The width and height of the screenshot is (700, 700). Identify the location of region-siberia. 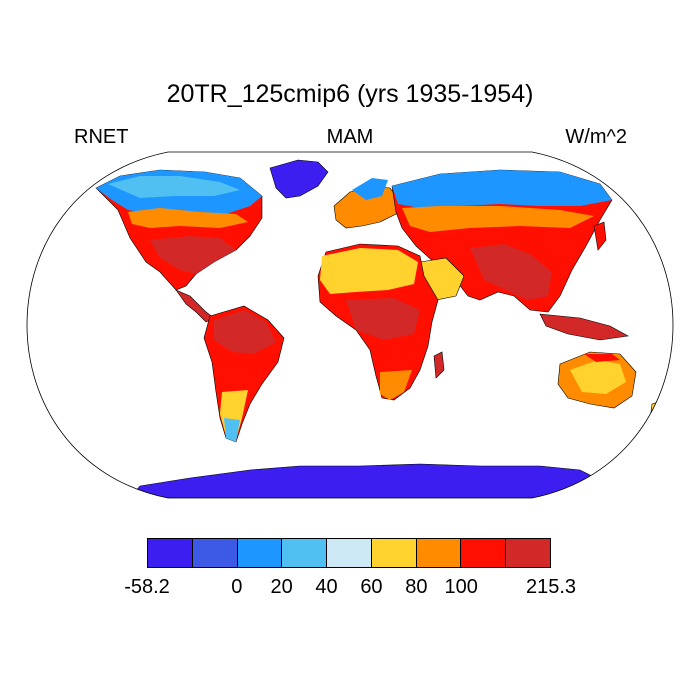
(502, 189).